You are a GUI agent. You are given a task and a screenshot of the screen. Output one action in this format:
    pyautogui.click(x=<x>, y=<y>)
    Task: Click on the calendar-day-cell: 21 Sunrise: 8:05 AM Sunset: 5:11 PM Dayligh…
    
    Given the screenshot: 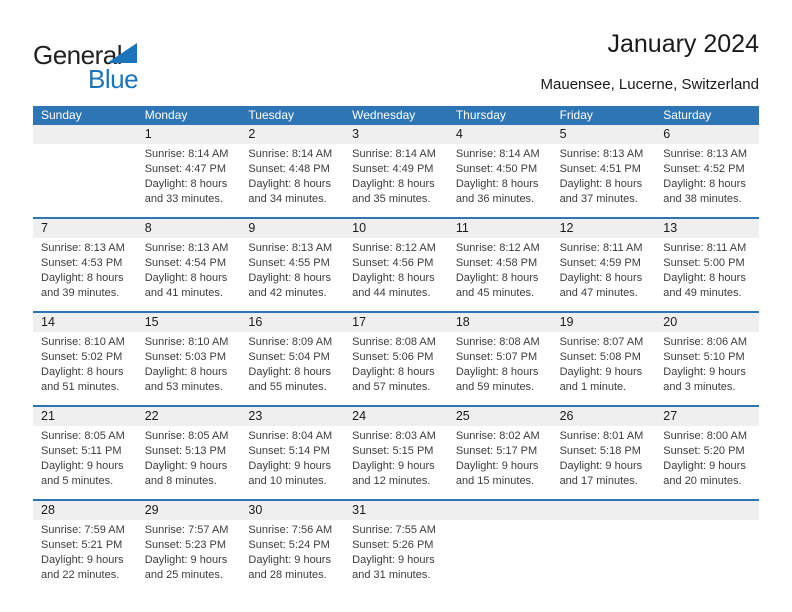 What is the action you would take?
    pyautogui.click(x=85, y=453)
    